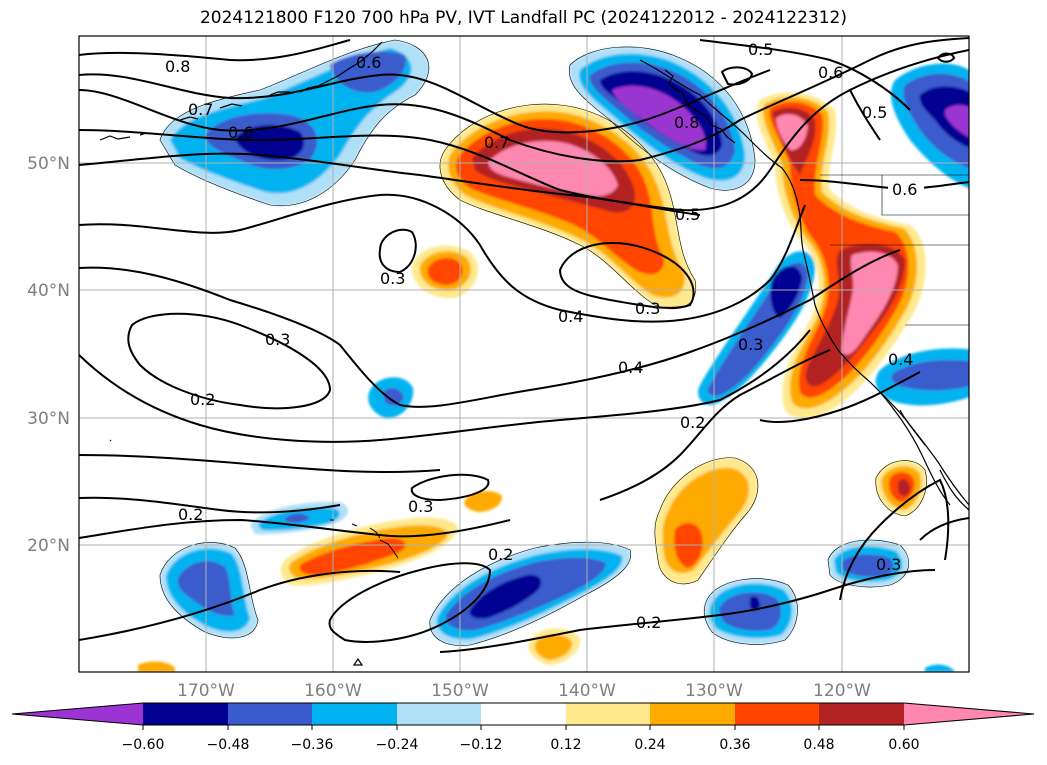 The height and width of the screenshot is (765, 1047). What do you see at coordinates (312, 745) in the screenshot?
I see `colorbar-tick-label: −0.36` at bounding box center [312, 745].